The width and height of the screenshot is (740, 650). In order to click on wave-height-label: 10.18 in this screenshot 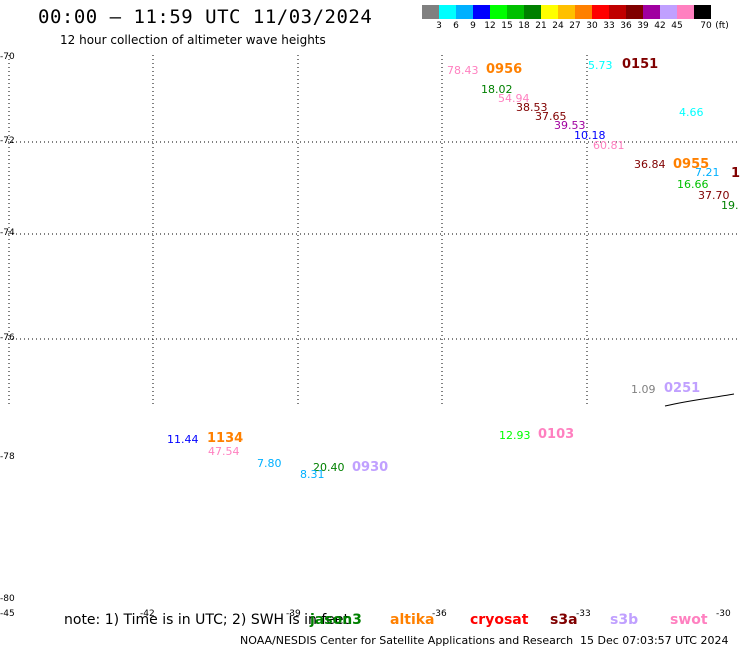, I will do `click(590, 135)`.